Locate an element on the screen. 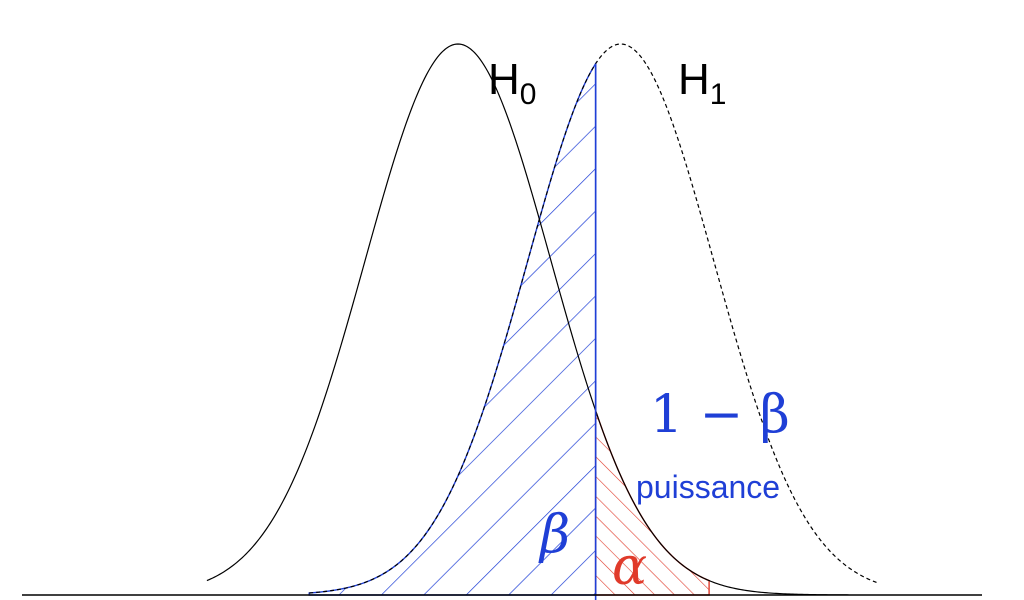 The width and height of the screenshot is (1024, 600). power-label: 1 − β is located at coordinates (720, 415).